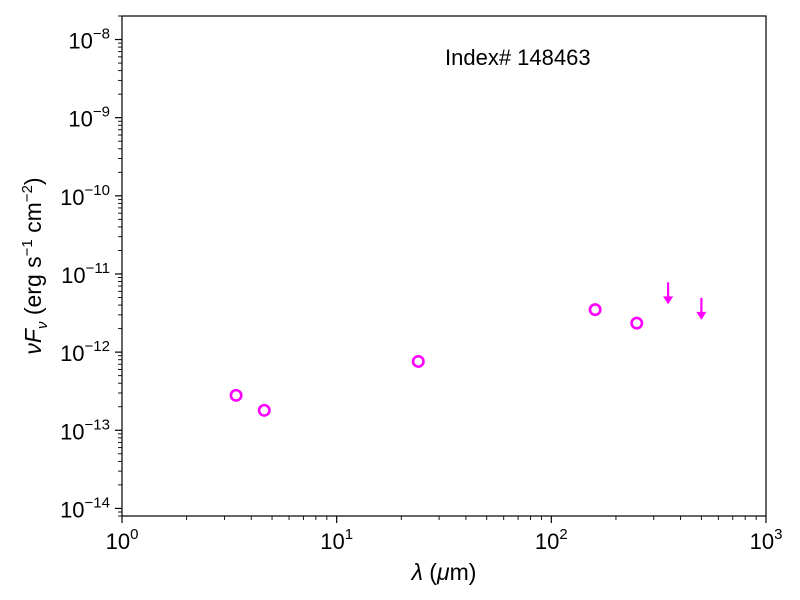 Image resolution: width=800 pixels, height=600 pixels. Describe the element at coordinates (85, 508) in the screenshot. I see `y-tick-label: 10⁻¹⁴` at that location.